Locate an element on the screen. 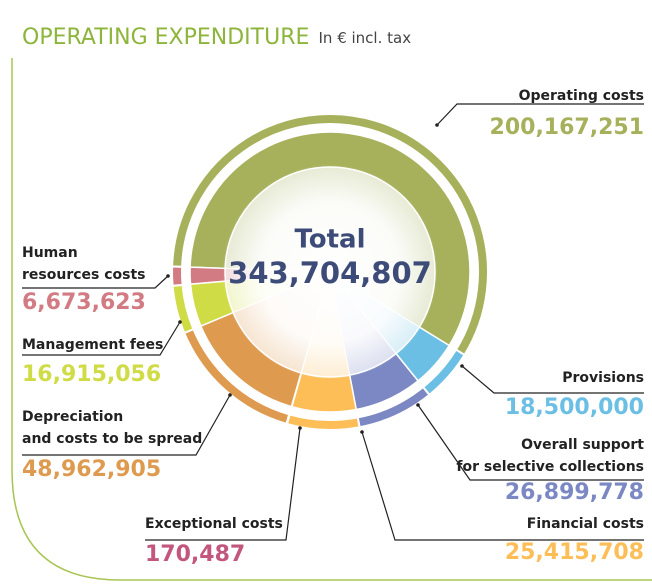 This screenshot has width=652, height=585. value-label: 170,487 is located at coordinates (195, 554).